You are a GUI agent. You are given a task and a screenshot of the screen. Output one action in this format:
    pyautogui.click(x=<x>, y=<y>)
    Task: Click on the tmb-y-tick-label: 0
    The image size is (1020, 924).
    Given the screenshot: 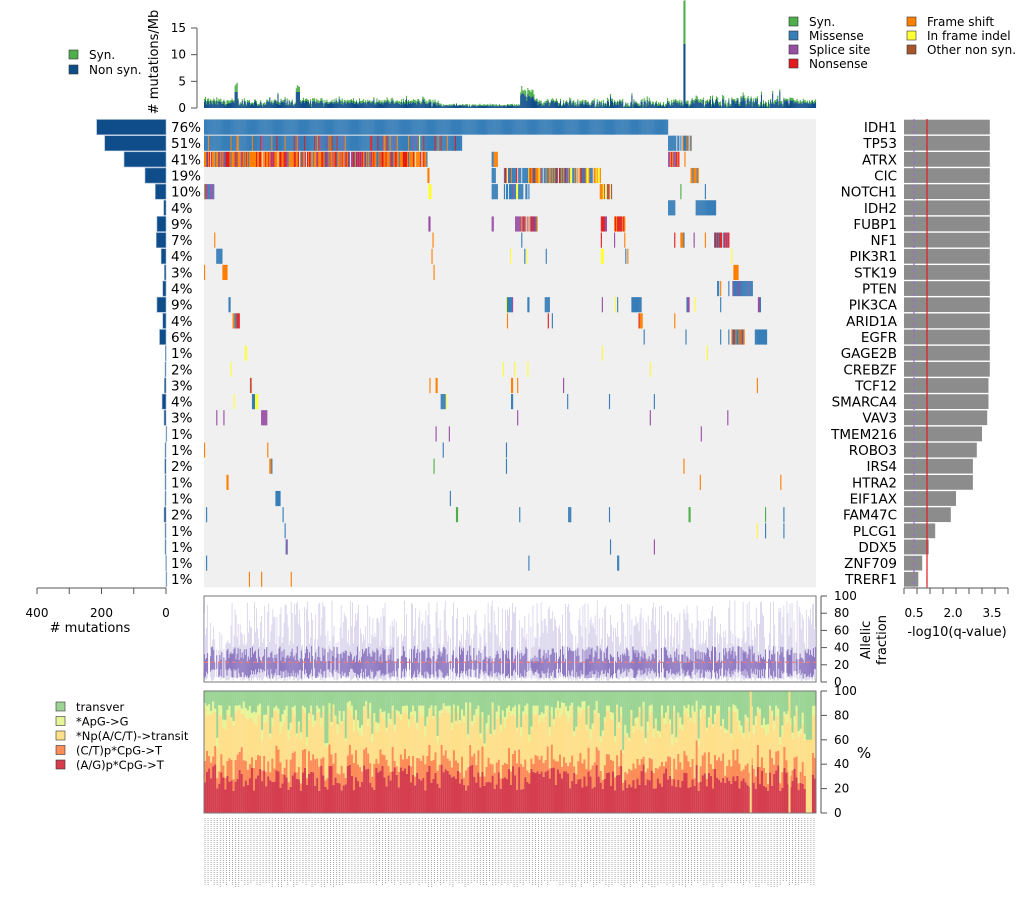 What is the action you would take?
    pyautogui.click(x=182, y=108)
    